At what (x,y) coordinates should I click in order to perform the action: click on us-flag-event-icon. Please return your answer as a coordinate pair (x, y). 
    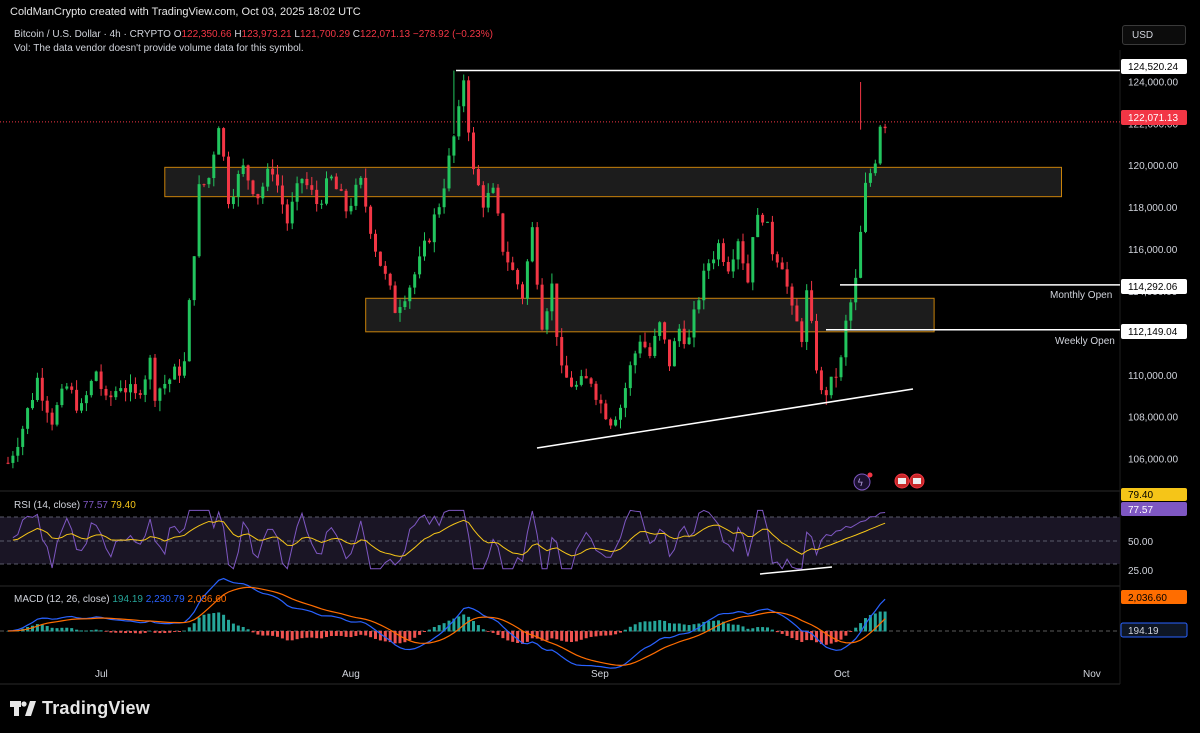
    Looking at the image, I should click on (902, 481).